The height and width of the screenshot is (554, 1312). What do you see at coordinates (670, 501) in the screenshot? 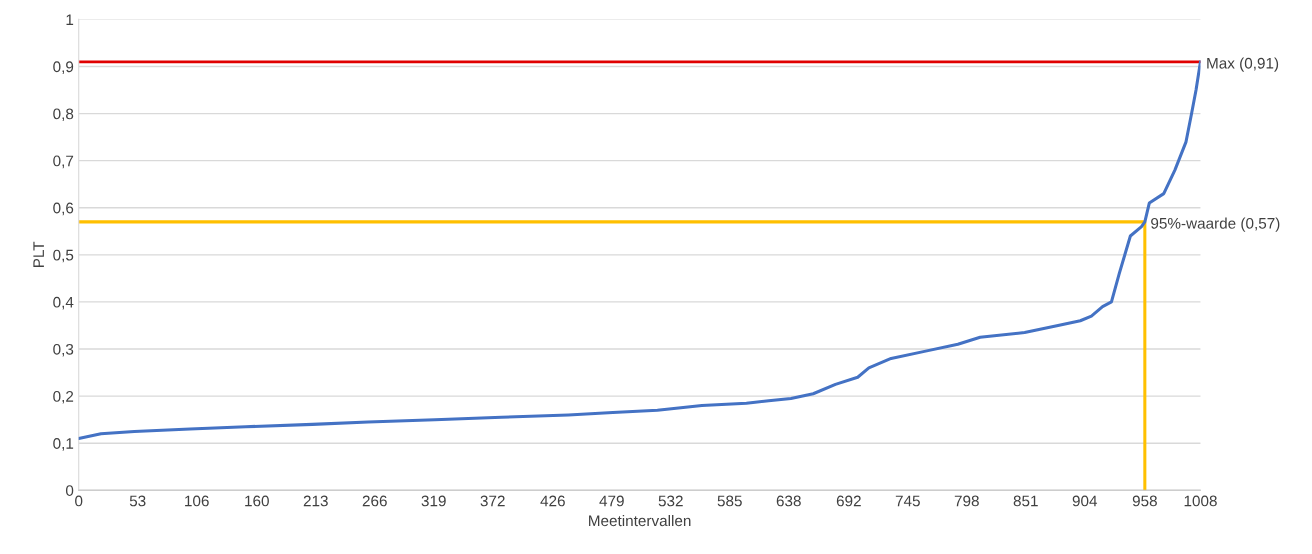
I see `x-tick-label: 532` at bounding box center [670, 501].